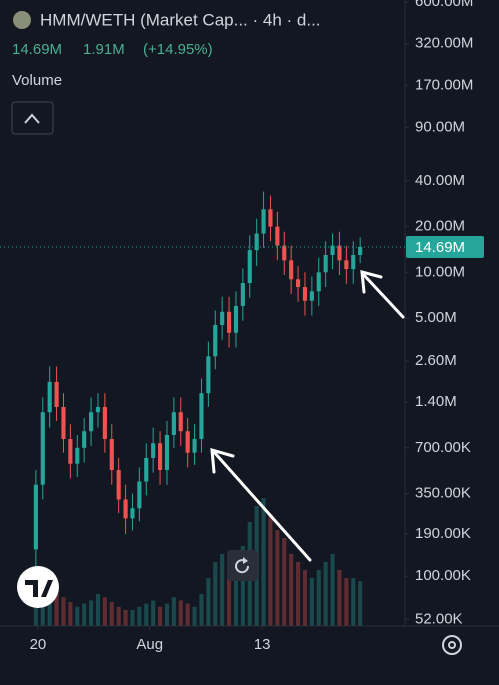  I want to click on collapse-icon, so click(32, 118).